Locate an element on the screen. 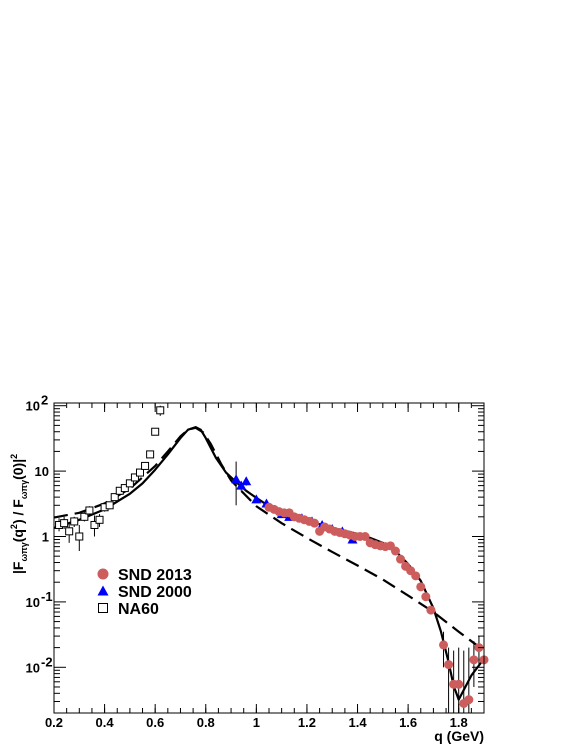 This screenshot has width=581, height=752. legend: SND 2013 SND 2000 NA60 is located at coordinates (144, 592).